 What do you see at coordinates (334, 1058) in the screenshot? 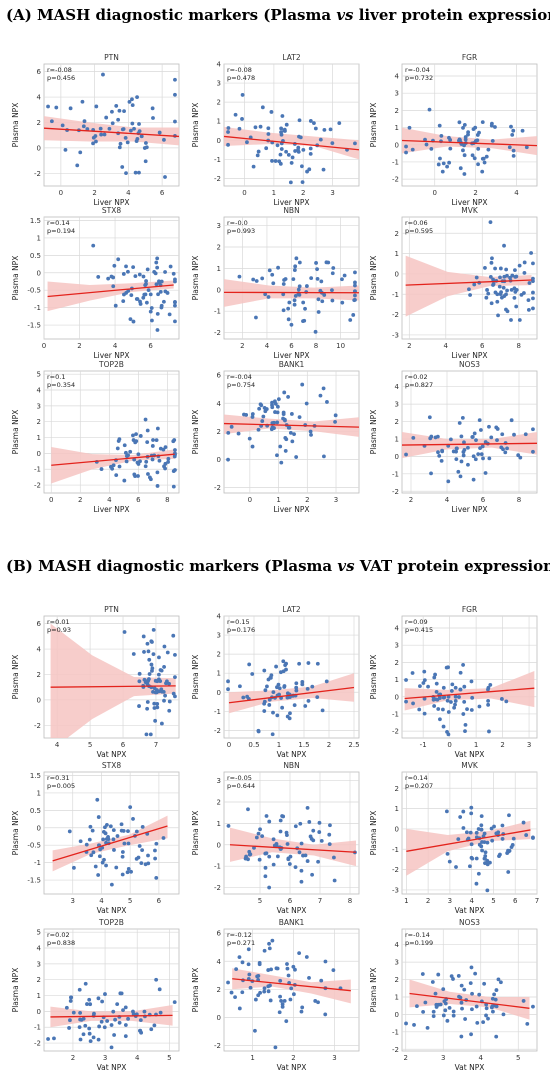
I see `x-tick-label: 3` at bounding box center [334, 1058].